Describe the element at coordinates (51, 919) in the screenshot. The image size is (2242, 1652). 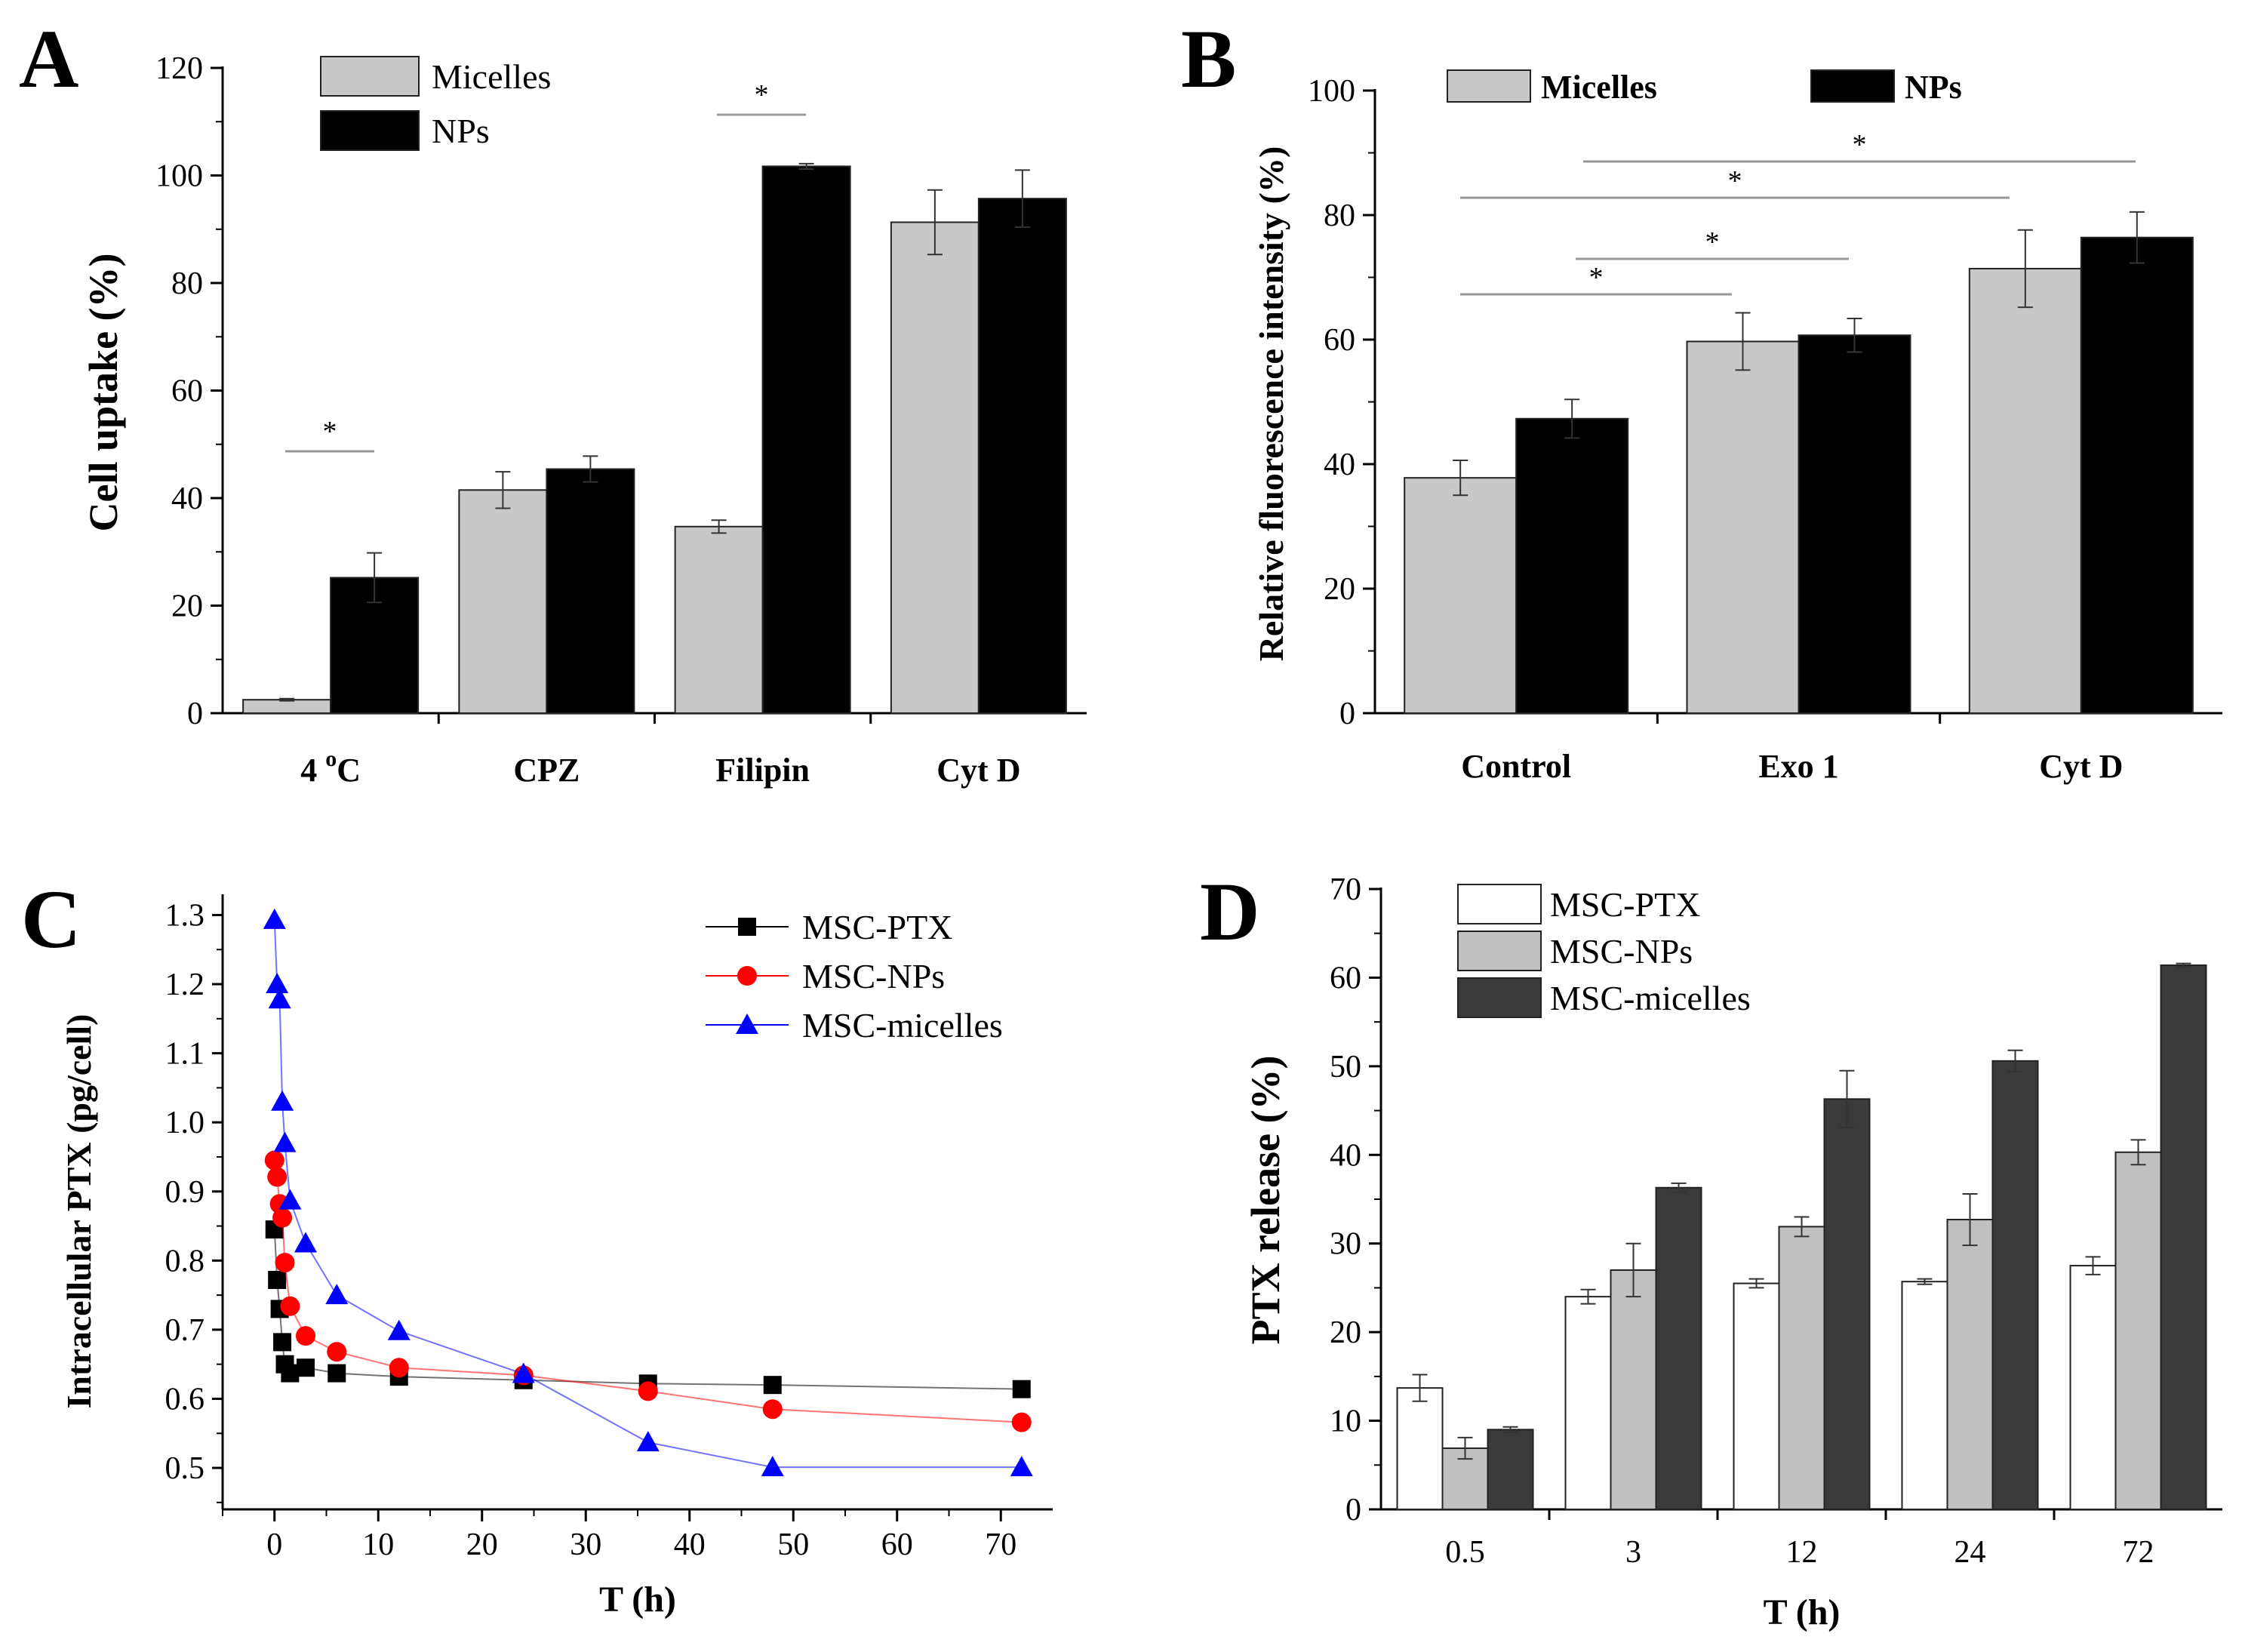
I see `panel-c-letter: C` at that location.